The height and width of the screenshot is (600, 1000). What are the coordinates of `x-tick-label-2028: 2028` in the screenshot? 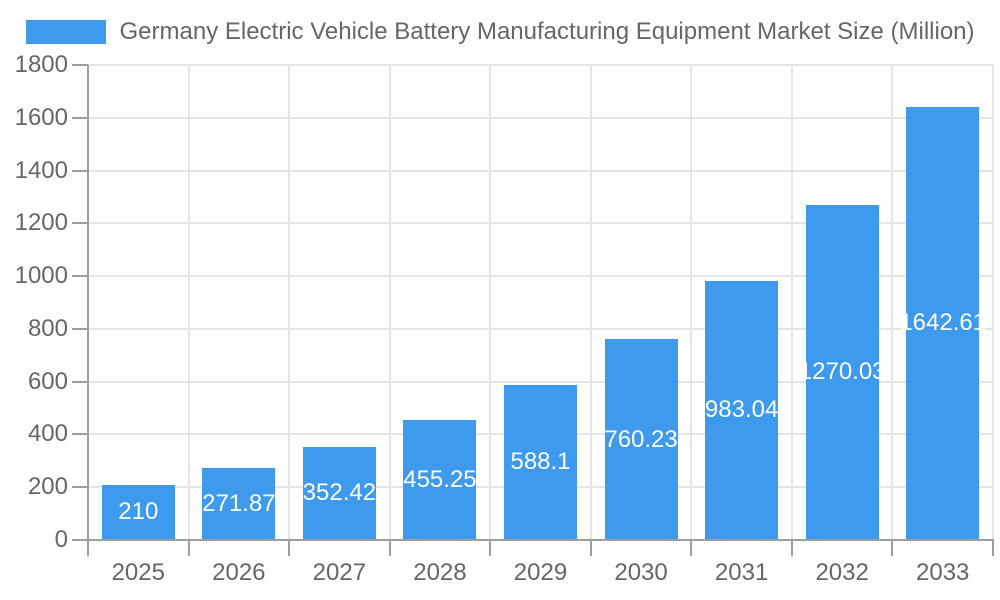 It's located at (440, 572).